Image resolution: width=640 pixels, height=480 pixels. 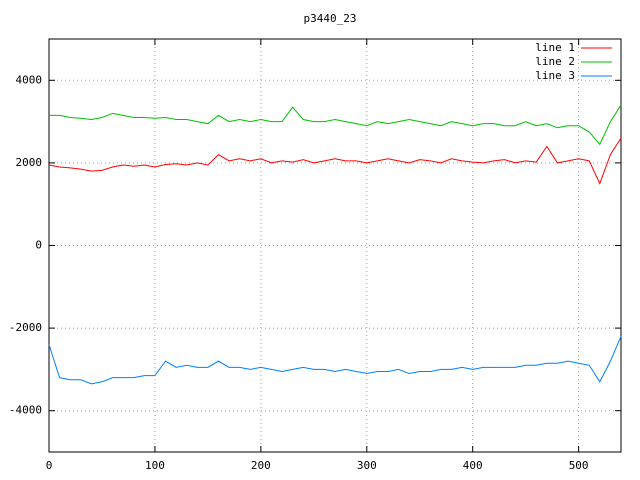 What do you see at coordinates (49, 465) in the screenshot?
I see `x-tick-label: 0` at bounding box center [49, 465].